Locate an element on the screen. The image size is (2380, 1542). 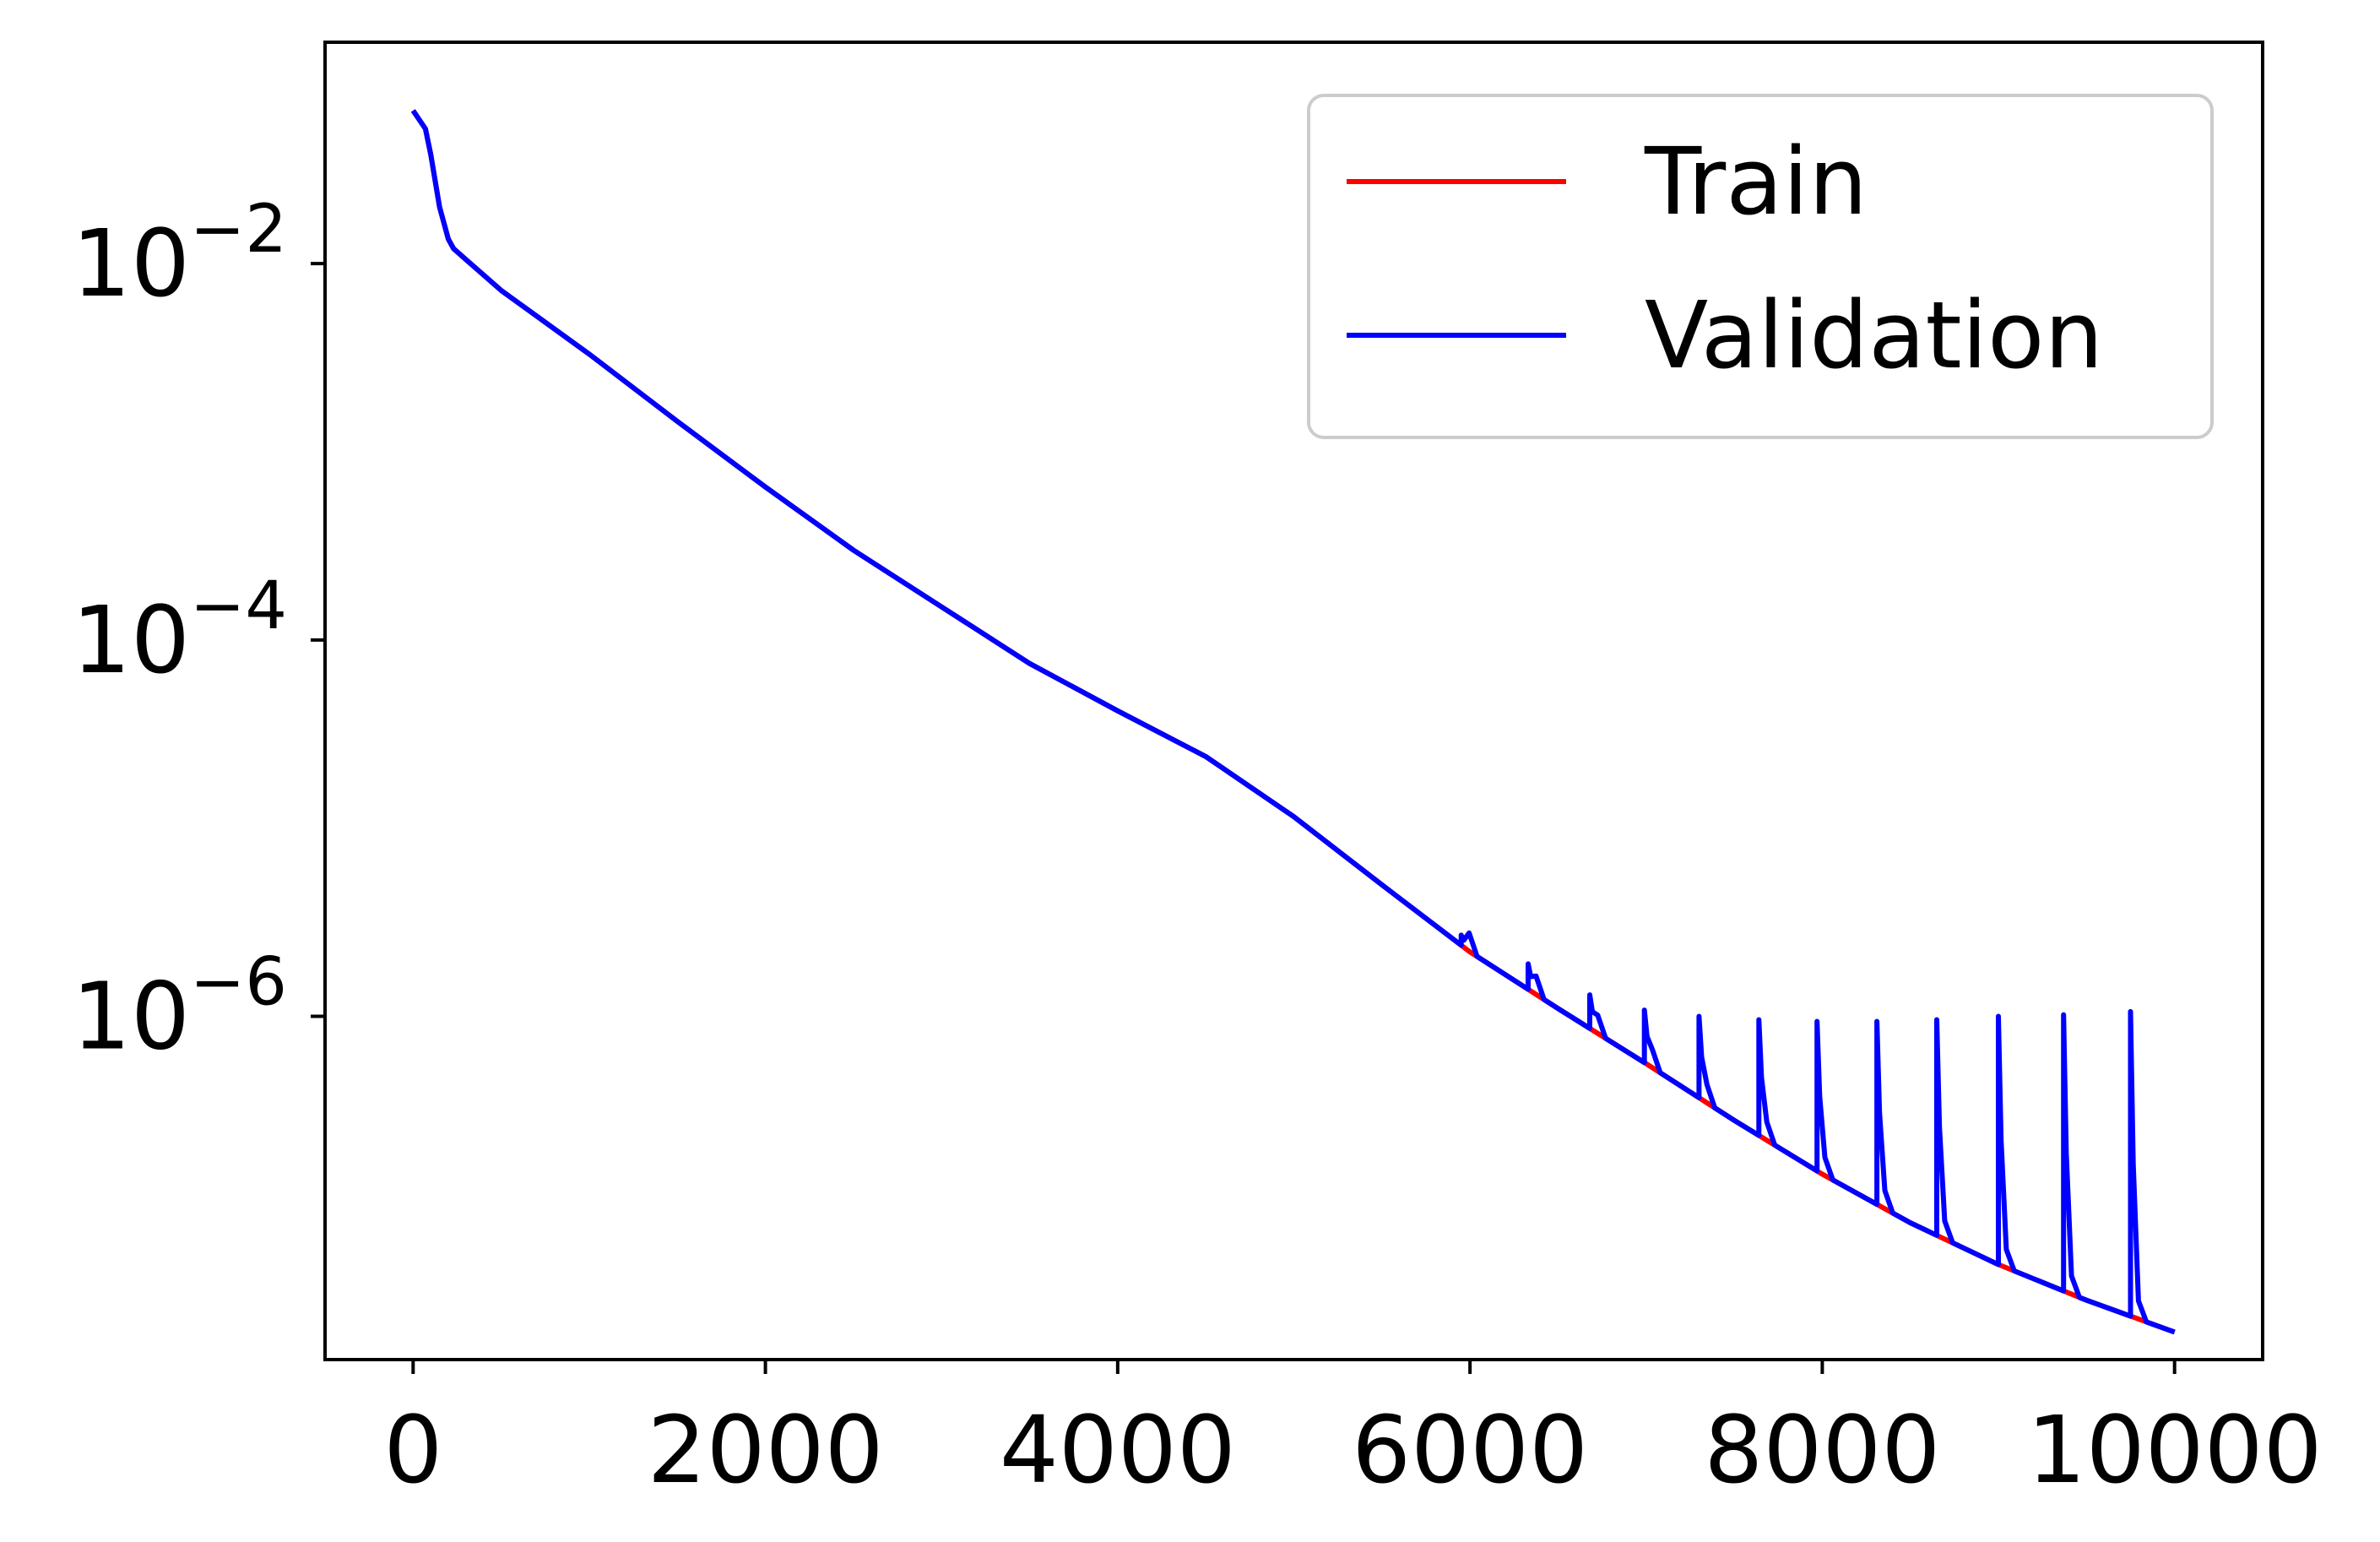
y-axis-ticks: 10⁻² 10⁻⁴ 10⁻⁶ is located at coordinates (198, 631).